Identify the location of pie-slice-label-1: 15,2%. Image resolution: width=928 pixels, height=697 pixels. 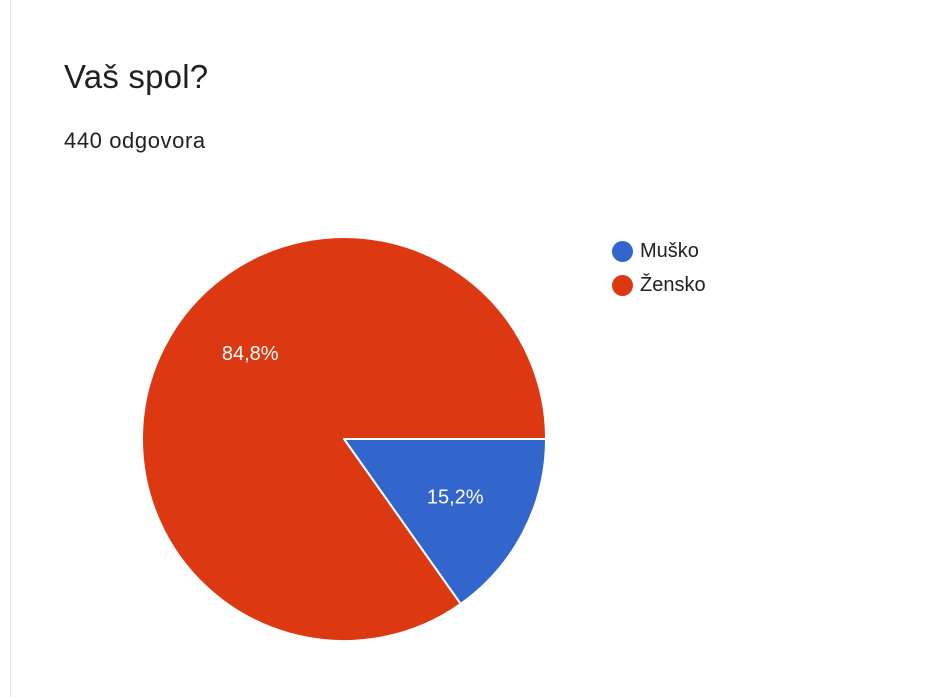
(455, 498).